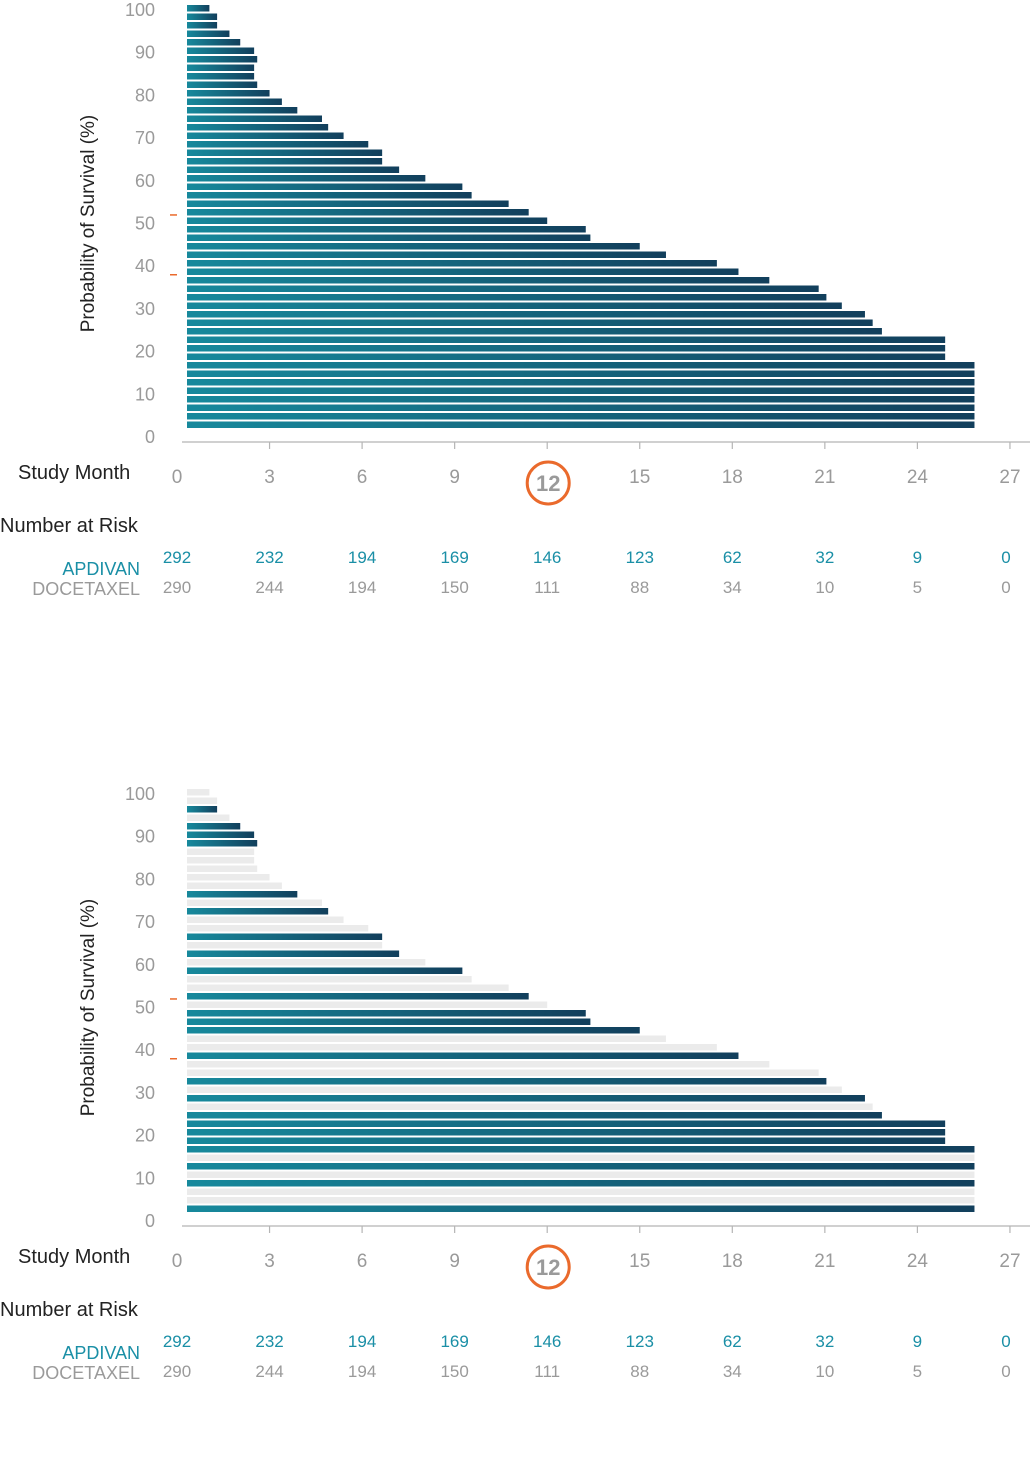 The width and height of the screenshot is (1030, 1464). What do you see at coordinates (177, 1341) in the screenshot?
I see `apdivan-at-risk-value: 292` at bounding box center [177, 1341].